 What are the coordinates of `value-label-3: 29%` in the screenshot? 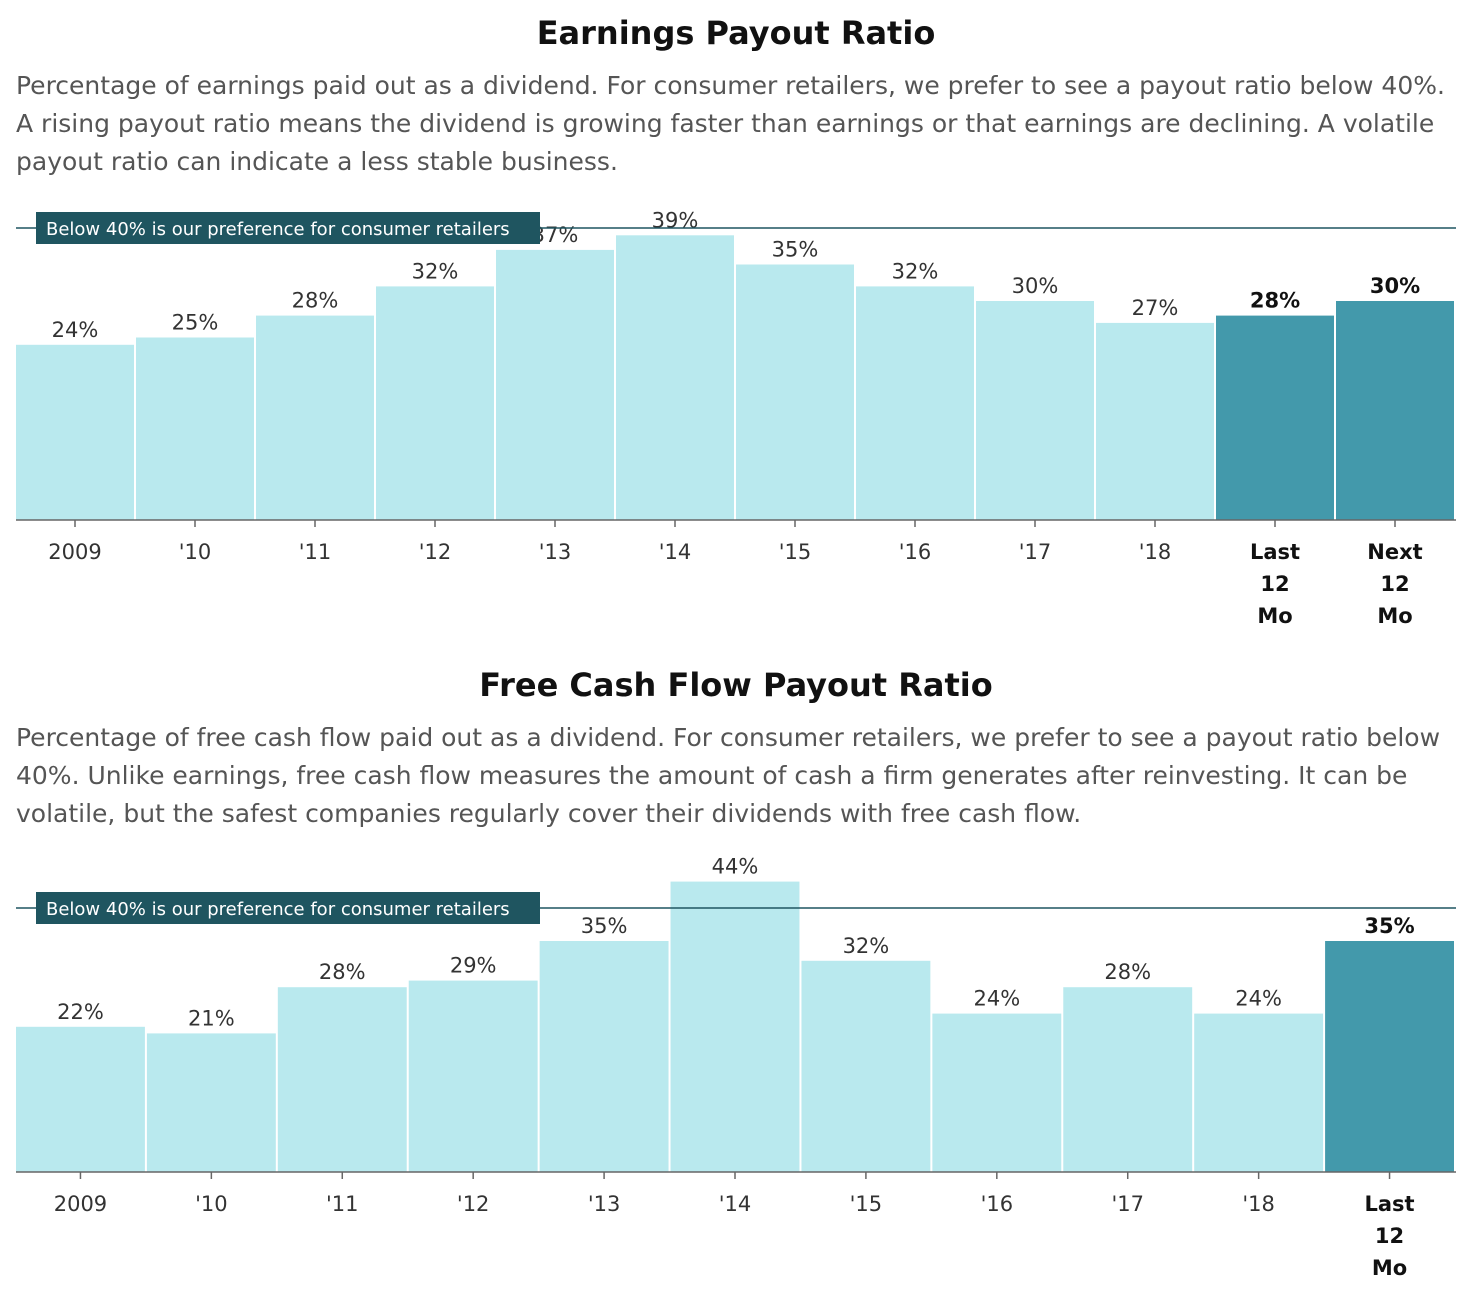 It's located at (473, 966).